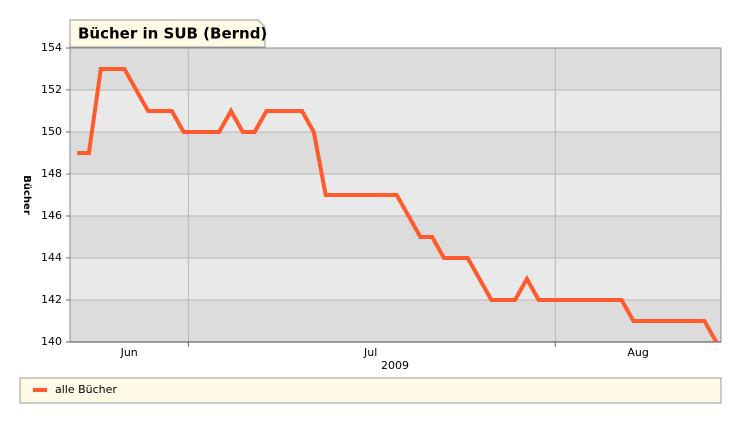  What do you see at coordinates (395, 365) in the screenshot?
I see `x-axis-label: 2009` at bounding box center [395, 365].